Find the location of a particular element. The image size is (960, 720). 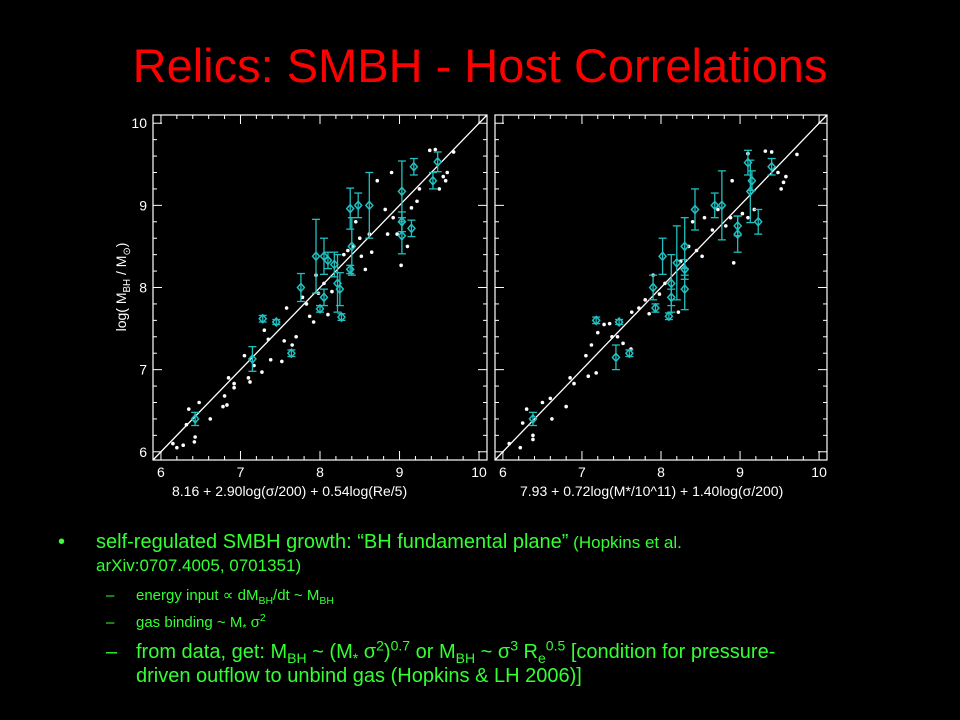

sub-bullet-gas-binding: gas binding ~ M* σ2 is located at coordinates (201, 623).